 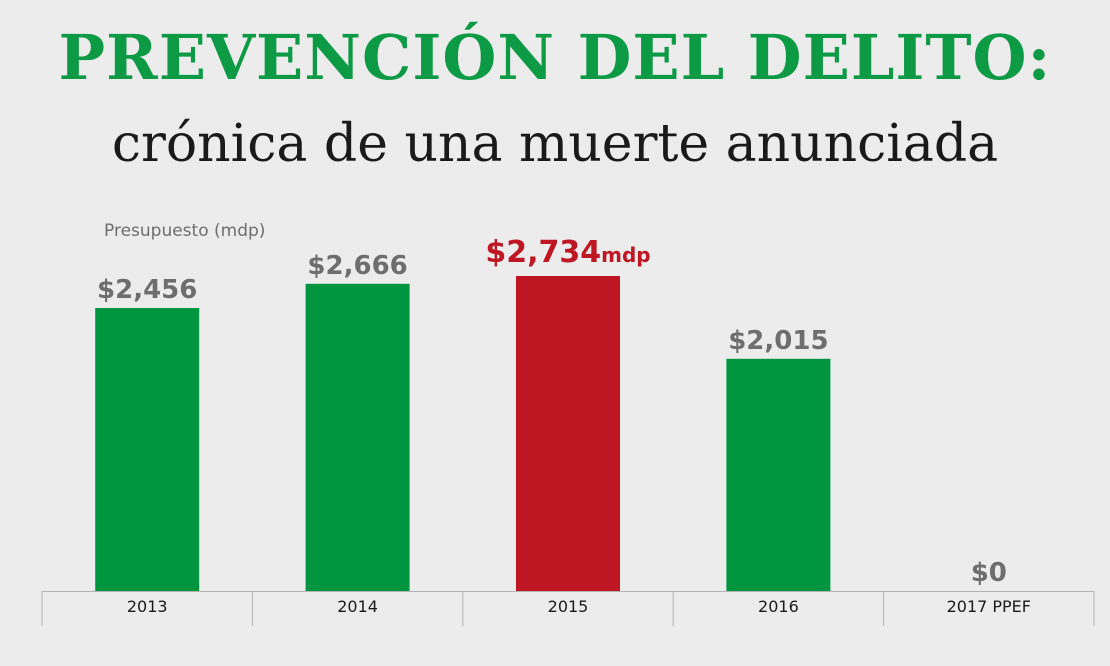 I want to click on value-label-2014: $2,666, so click(x=357, y=266).